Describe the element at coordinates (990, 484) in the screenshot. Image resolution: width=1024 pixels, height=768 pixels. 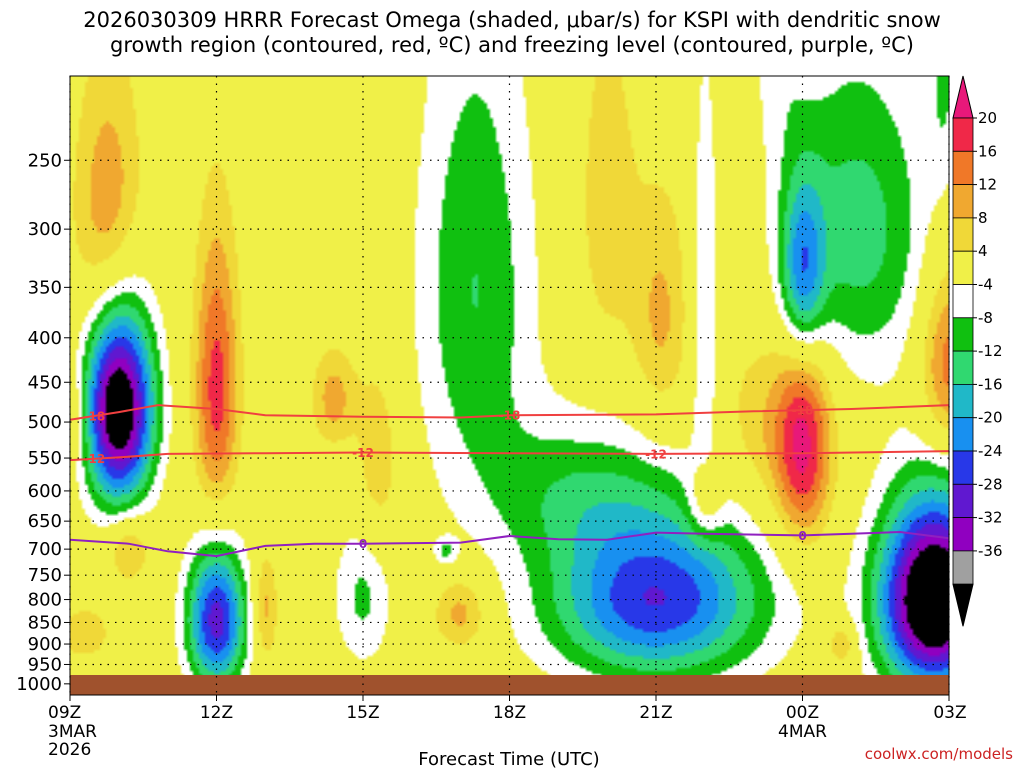
I see `colorbar-tick-label: -28` at that location.